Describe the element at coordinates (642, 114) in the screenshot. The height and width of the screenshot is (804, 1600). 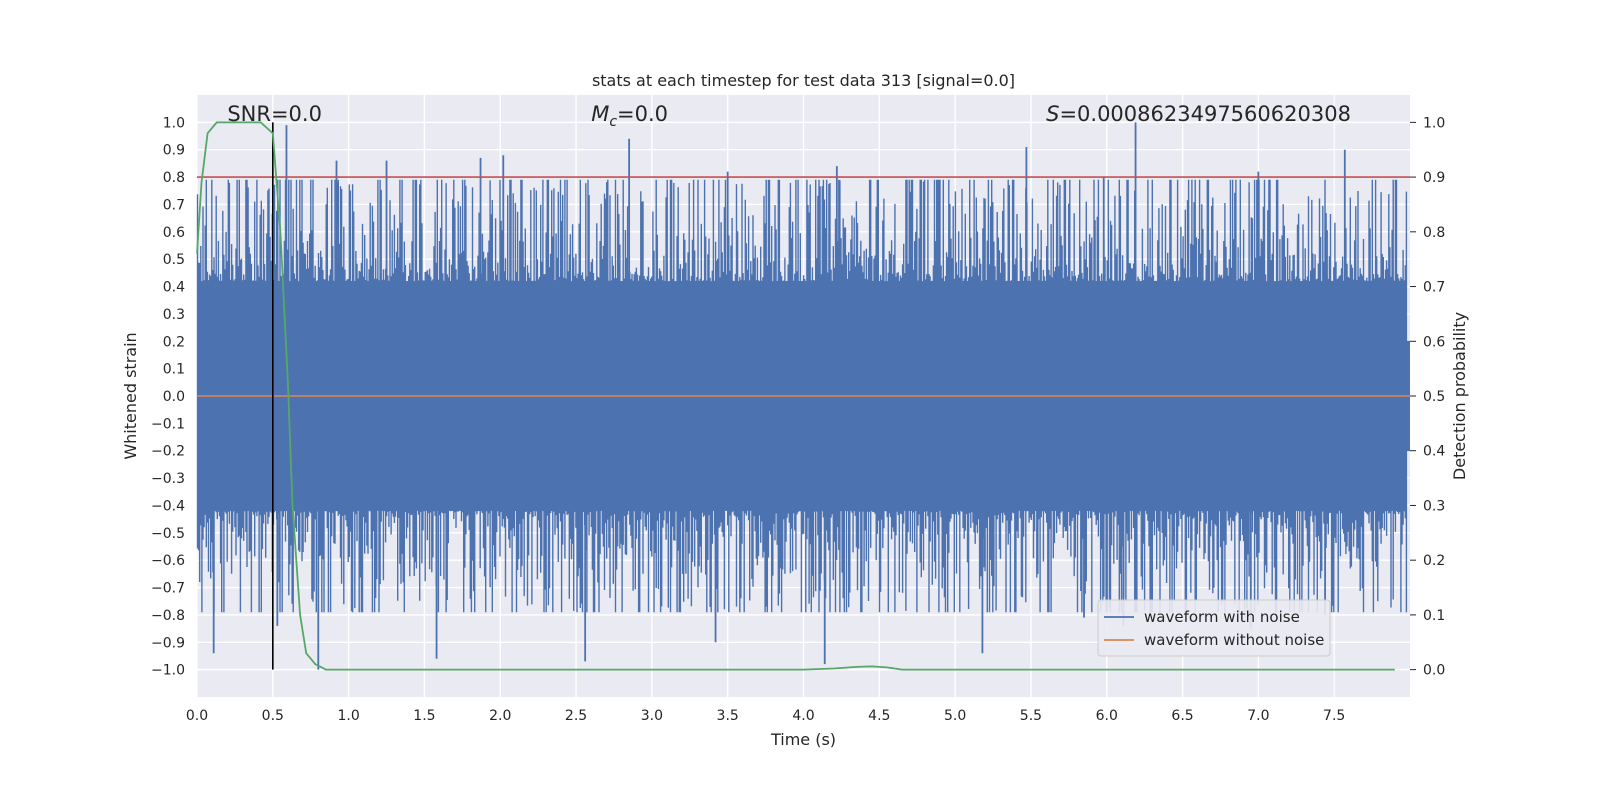
I see `mc-value: =0.0` at that location.